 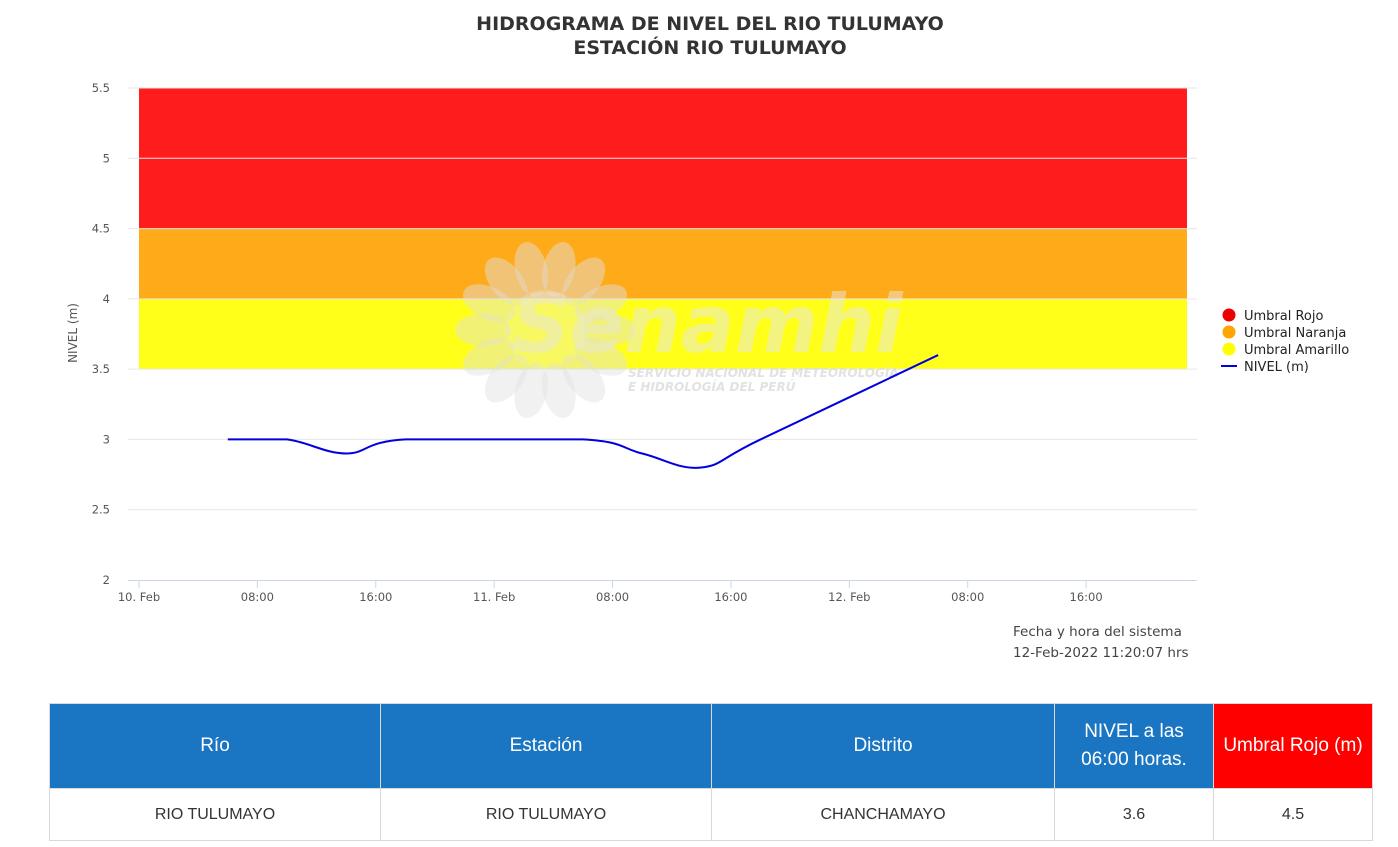 I want to click on y-tick-label: 5, so click(x=106, y=158).